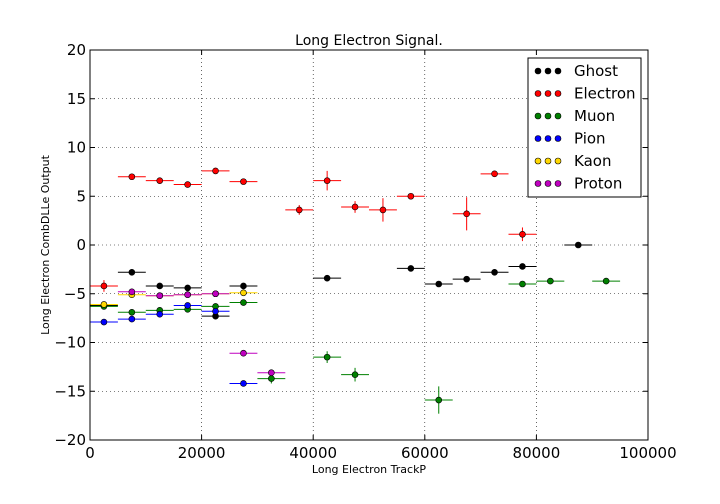 This screenshot has height=504, width=720. Describe the element at coordinates (425, 453) in the screenshot. I see `x-tick-label: 60000` at that location.